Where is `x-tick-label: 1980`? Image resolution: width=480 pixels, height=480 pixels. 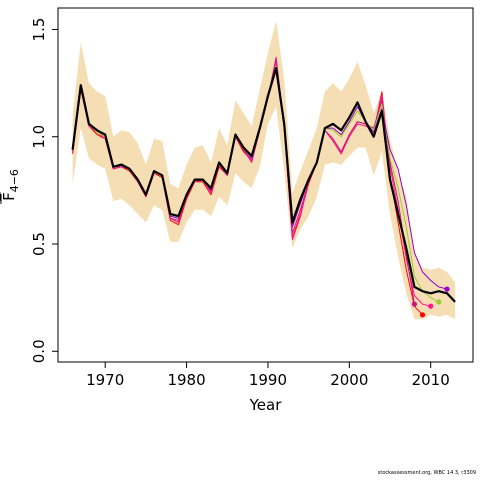 x-tick-label: 1980 is located at coordinates (186, 380).